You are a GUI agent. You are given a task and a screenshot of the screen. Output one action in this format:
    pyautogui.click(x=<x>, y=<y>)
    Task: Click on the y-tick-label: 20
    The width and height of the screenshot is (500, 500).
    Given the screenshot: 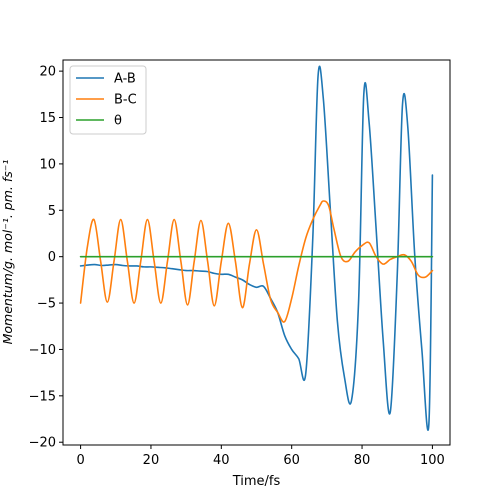 What is the action you would take?
    pyautogui.click(x=47, y=72)
    